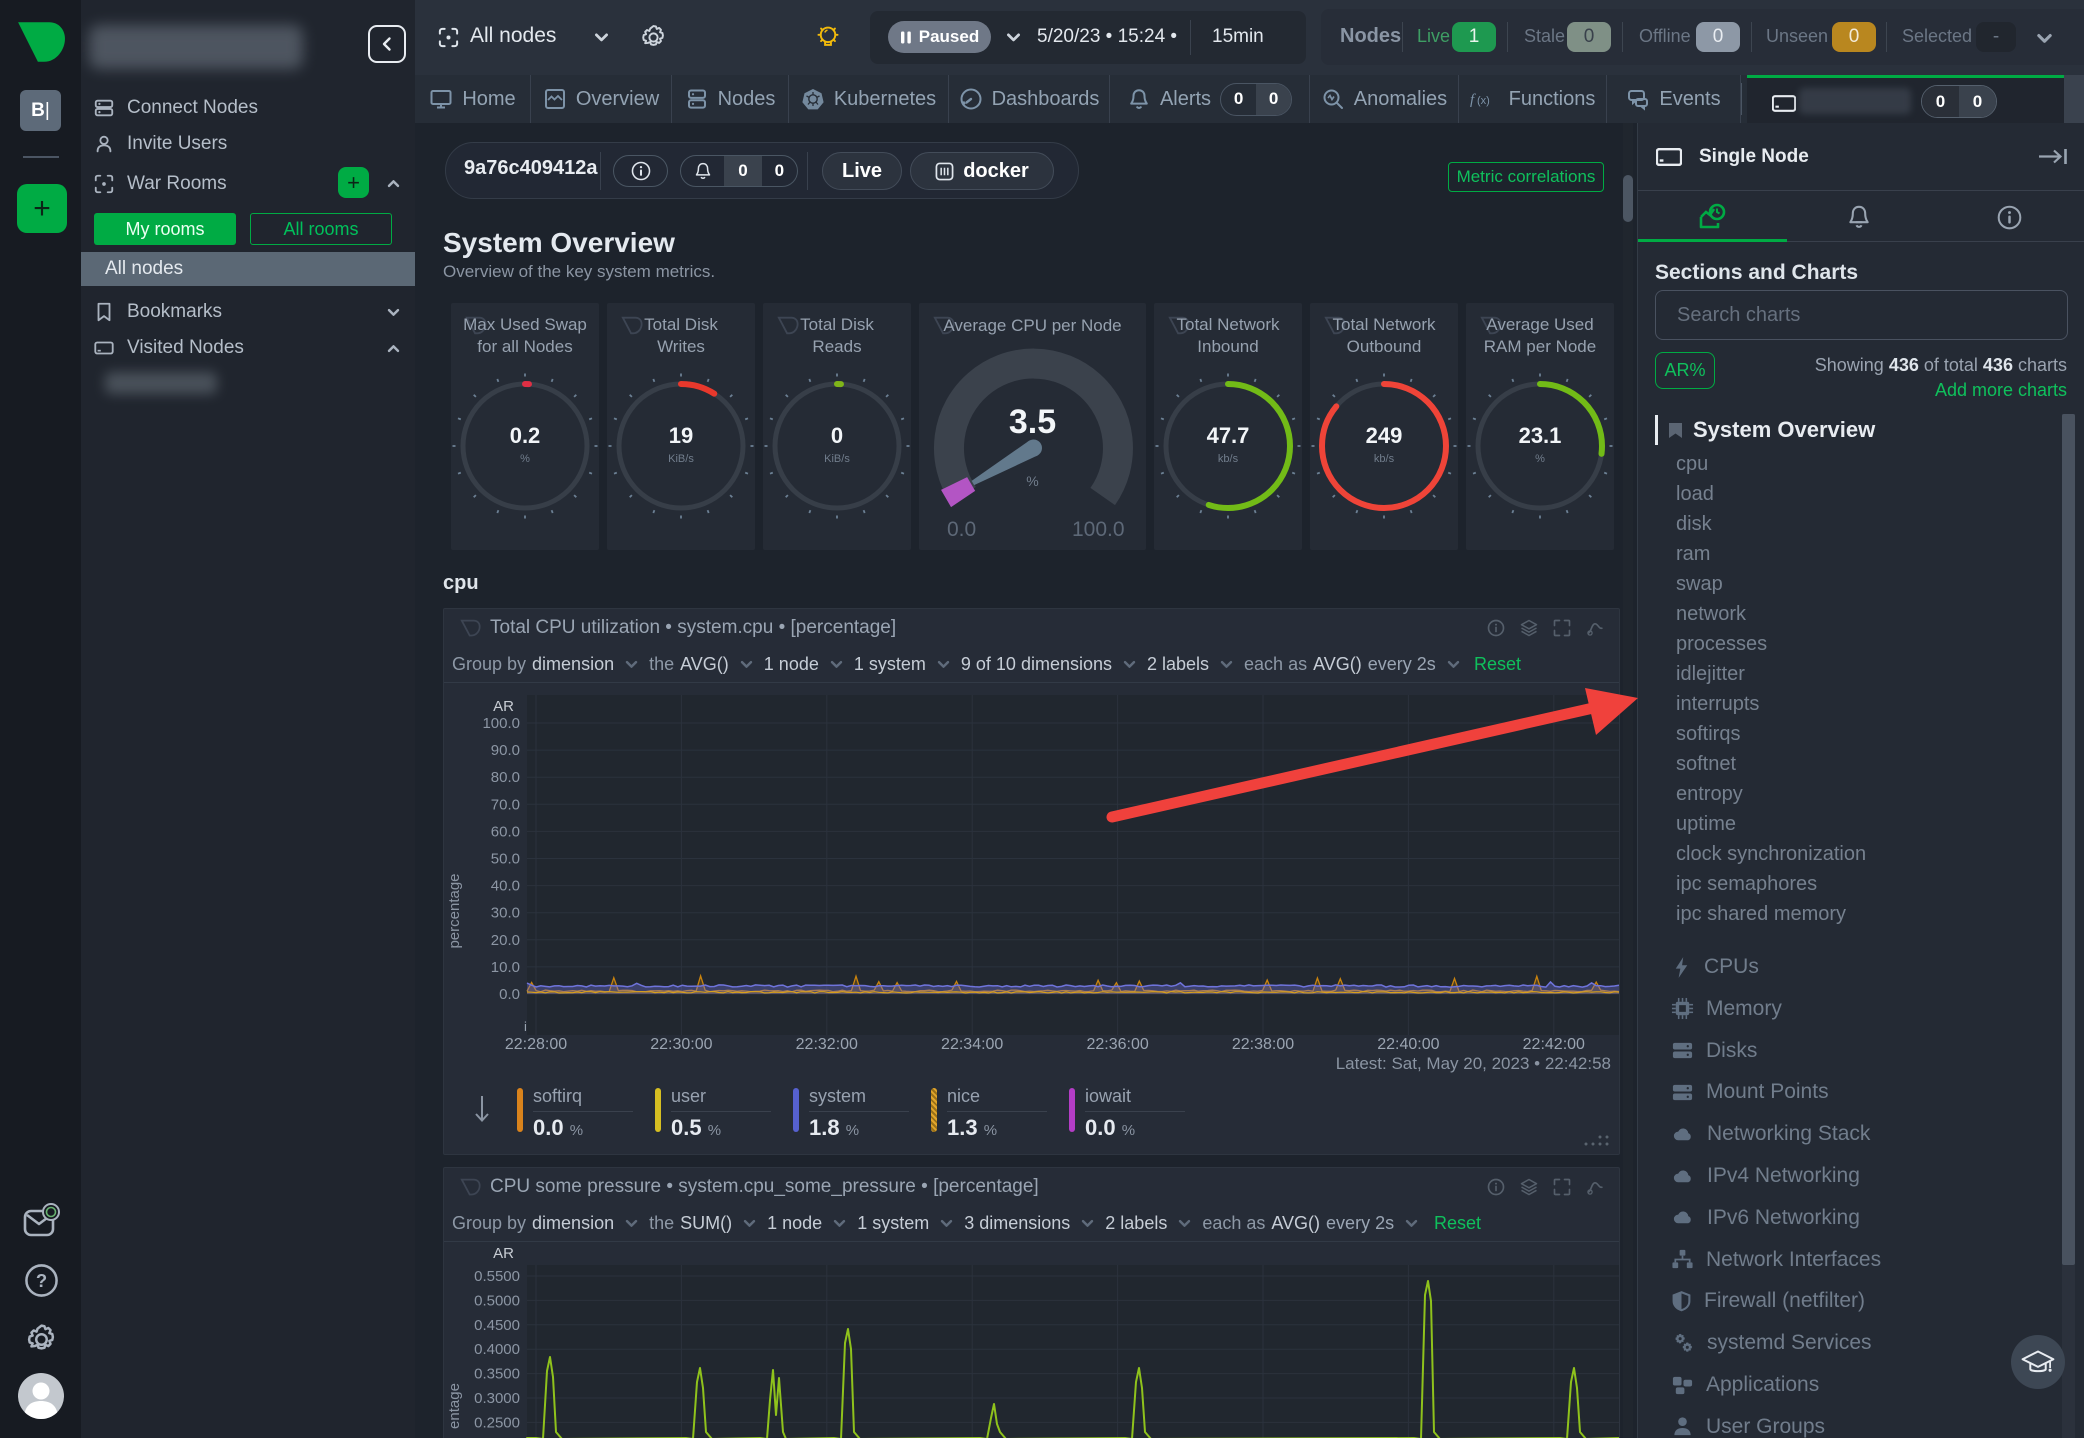 This screenshot has width=2084, height=1438. What do you see at coordinates (505, 940) in the screenshot?
I see `svg-text: 20.0` at bounding box center [505, 940].